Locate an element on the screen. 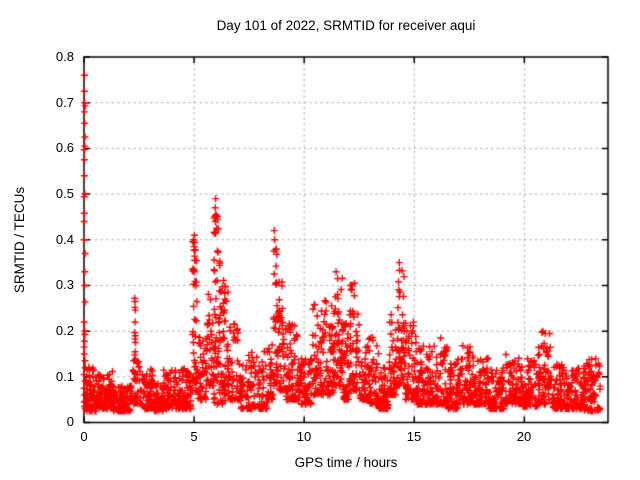 This screenshot has height=480, width=640. x-tick-label-20: 20 is located at coordinates (524, 436).